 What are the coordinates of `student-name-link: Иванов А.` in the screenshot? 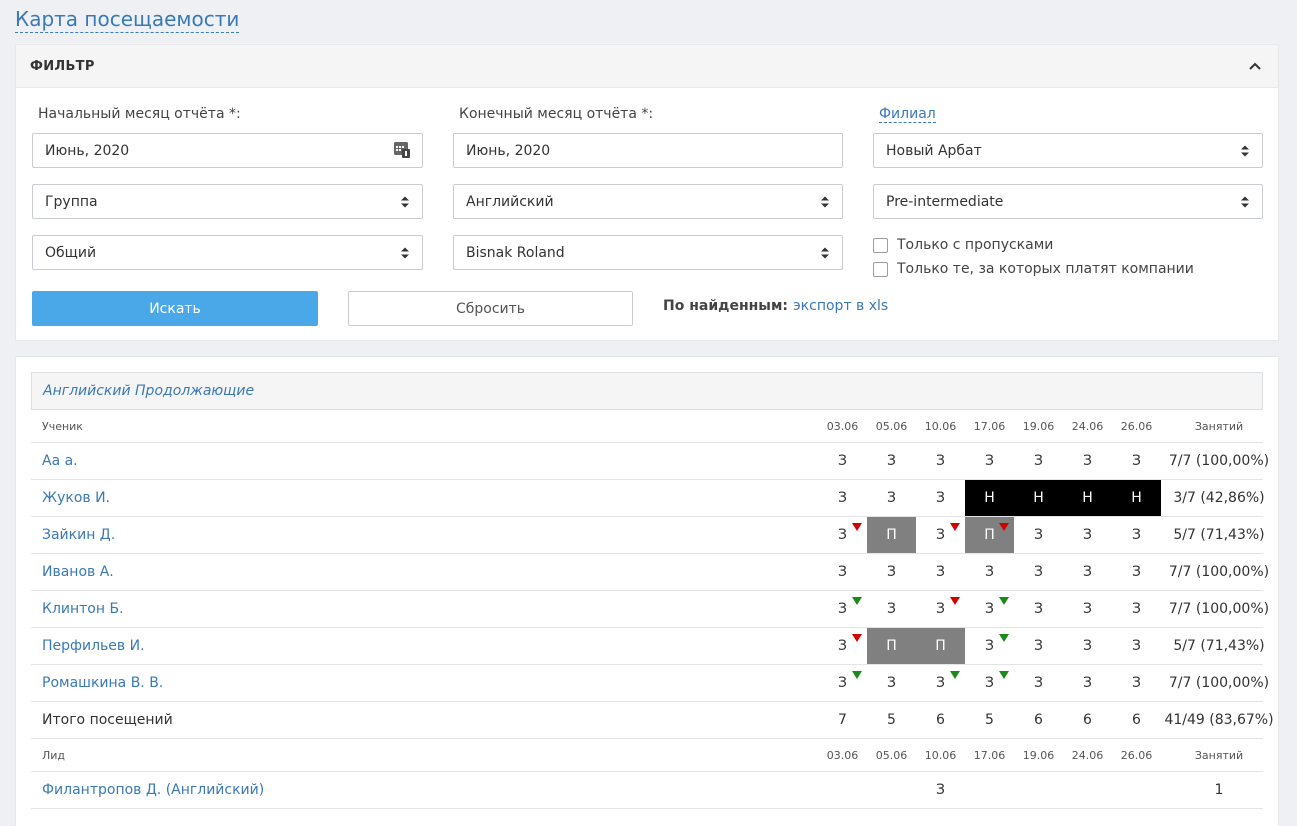 It's located at (78, 572).